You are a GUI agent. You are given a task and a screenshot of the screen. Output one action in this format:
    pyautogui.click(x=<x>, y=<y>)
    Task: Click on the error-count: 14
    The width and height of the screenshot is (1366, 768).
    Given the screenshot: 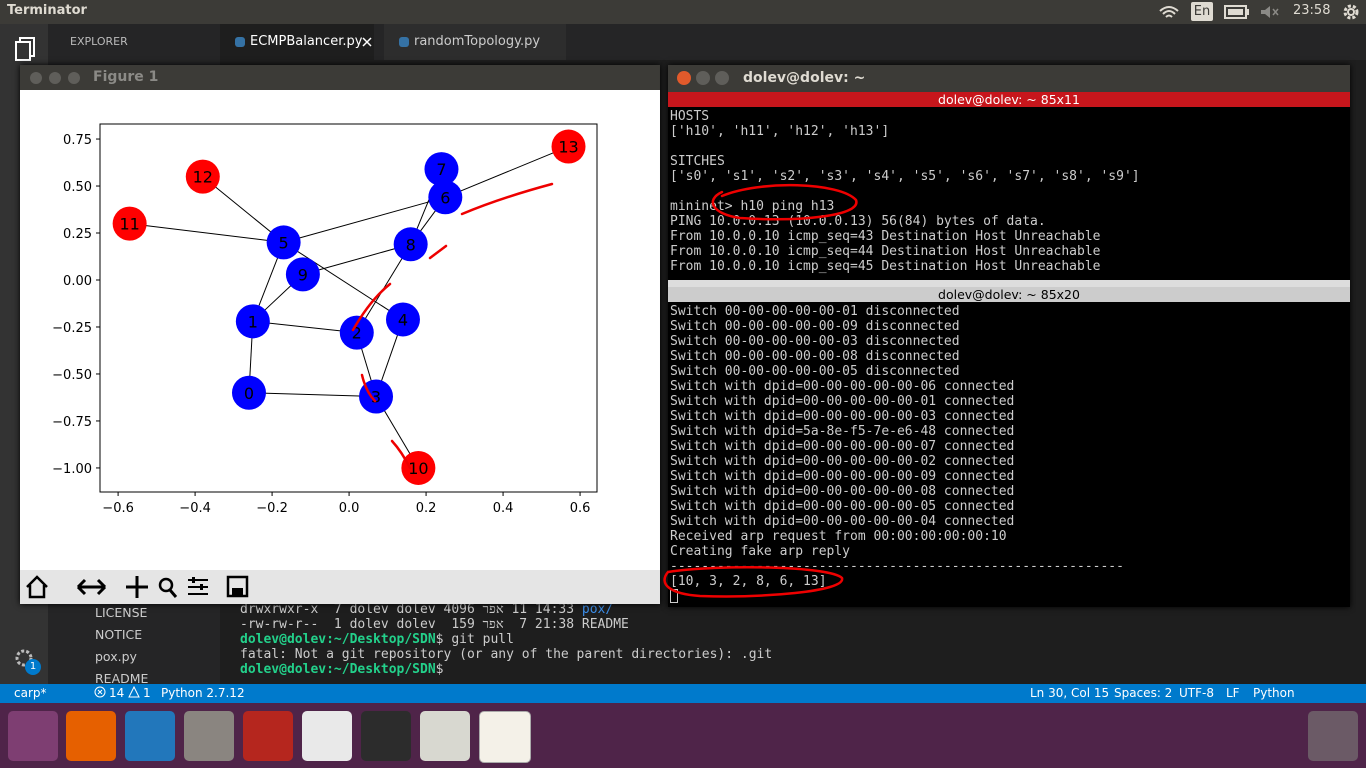 What is the action you would take?
    pyautogui.click(x=117, y=693)
    